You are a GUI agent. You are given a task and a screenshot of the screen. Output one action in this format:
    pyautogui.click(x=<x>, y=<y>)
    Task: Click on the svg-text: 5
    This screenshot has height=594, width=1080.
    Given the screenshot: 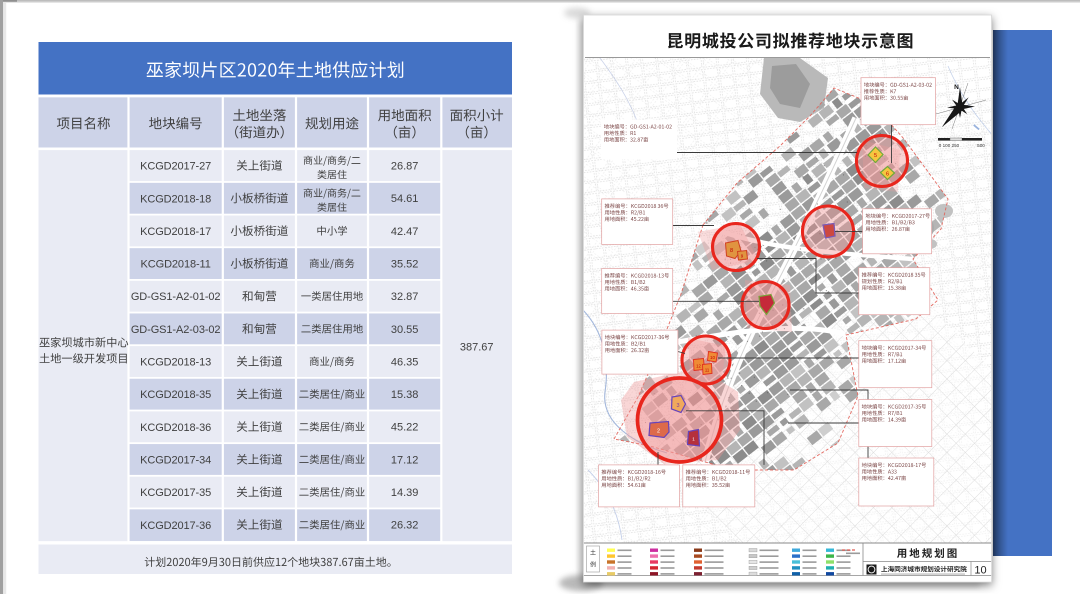 What is the action you would take?
    pyautogui.click(x=875, y=156)
    